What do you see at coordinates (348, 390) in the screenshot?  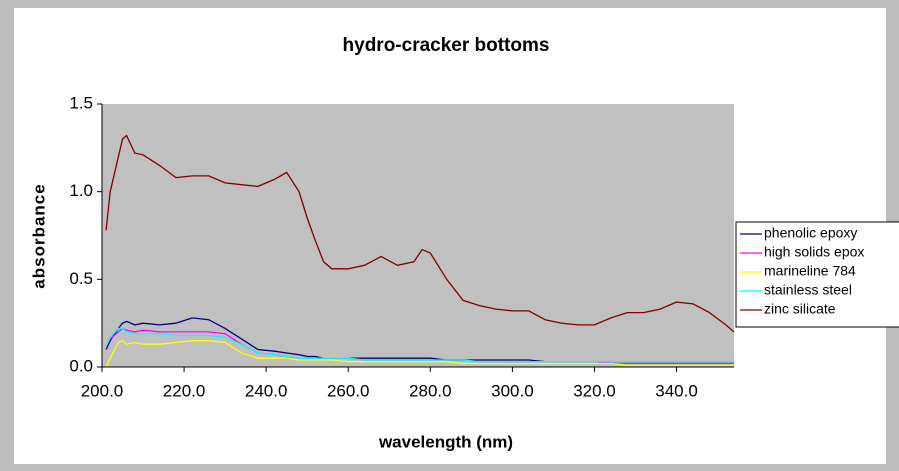 I see `x-tick-label: 260.0` at bounding box center [348, 390].